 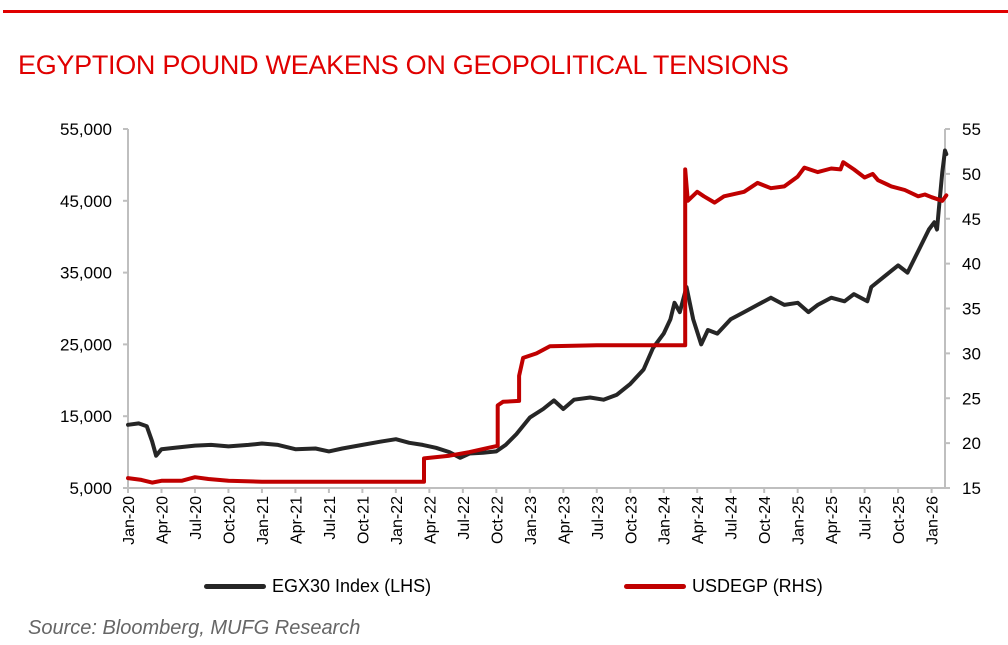 What do you see at coordinates (497, 520) in the screenshot?
I see `x-tick-label: Oct-22` at bounding box center [497, 520].